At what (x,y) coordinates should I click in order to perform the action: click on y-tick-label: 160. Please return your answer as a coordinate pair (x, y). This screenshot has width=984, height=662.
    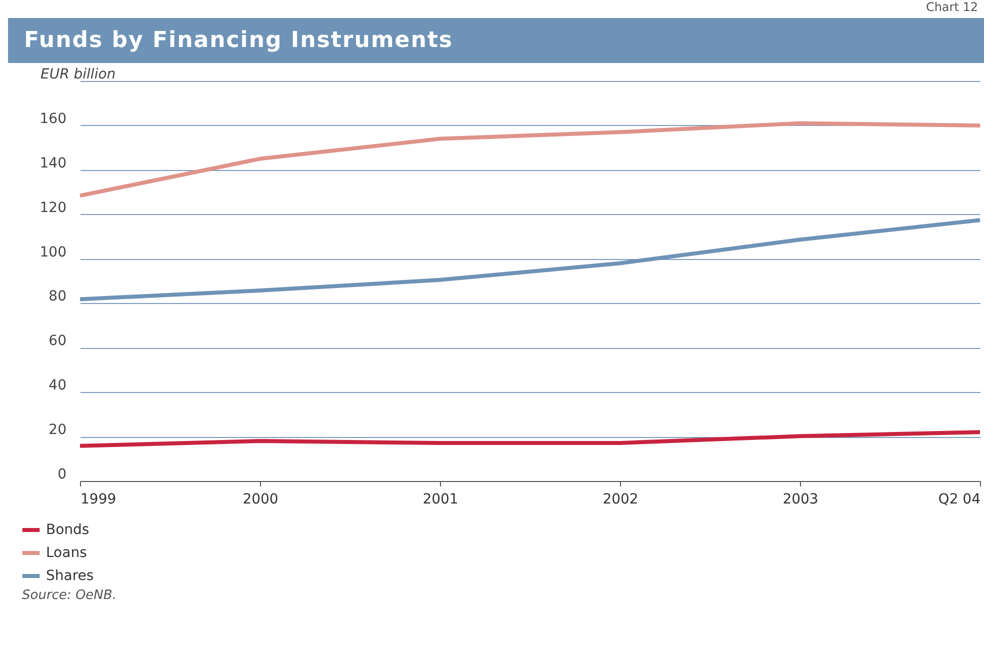
    Looking at the image, I should click on (53, 118).